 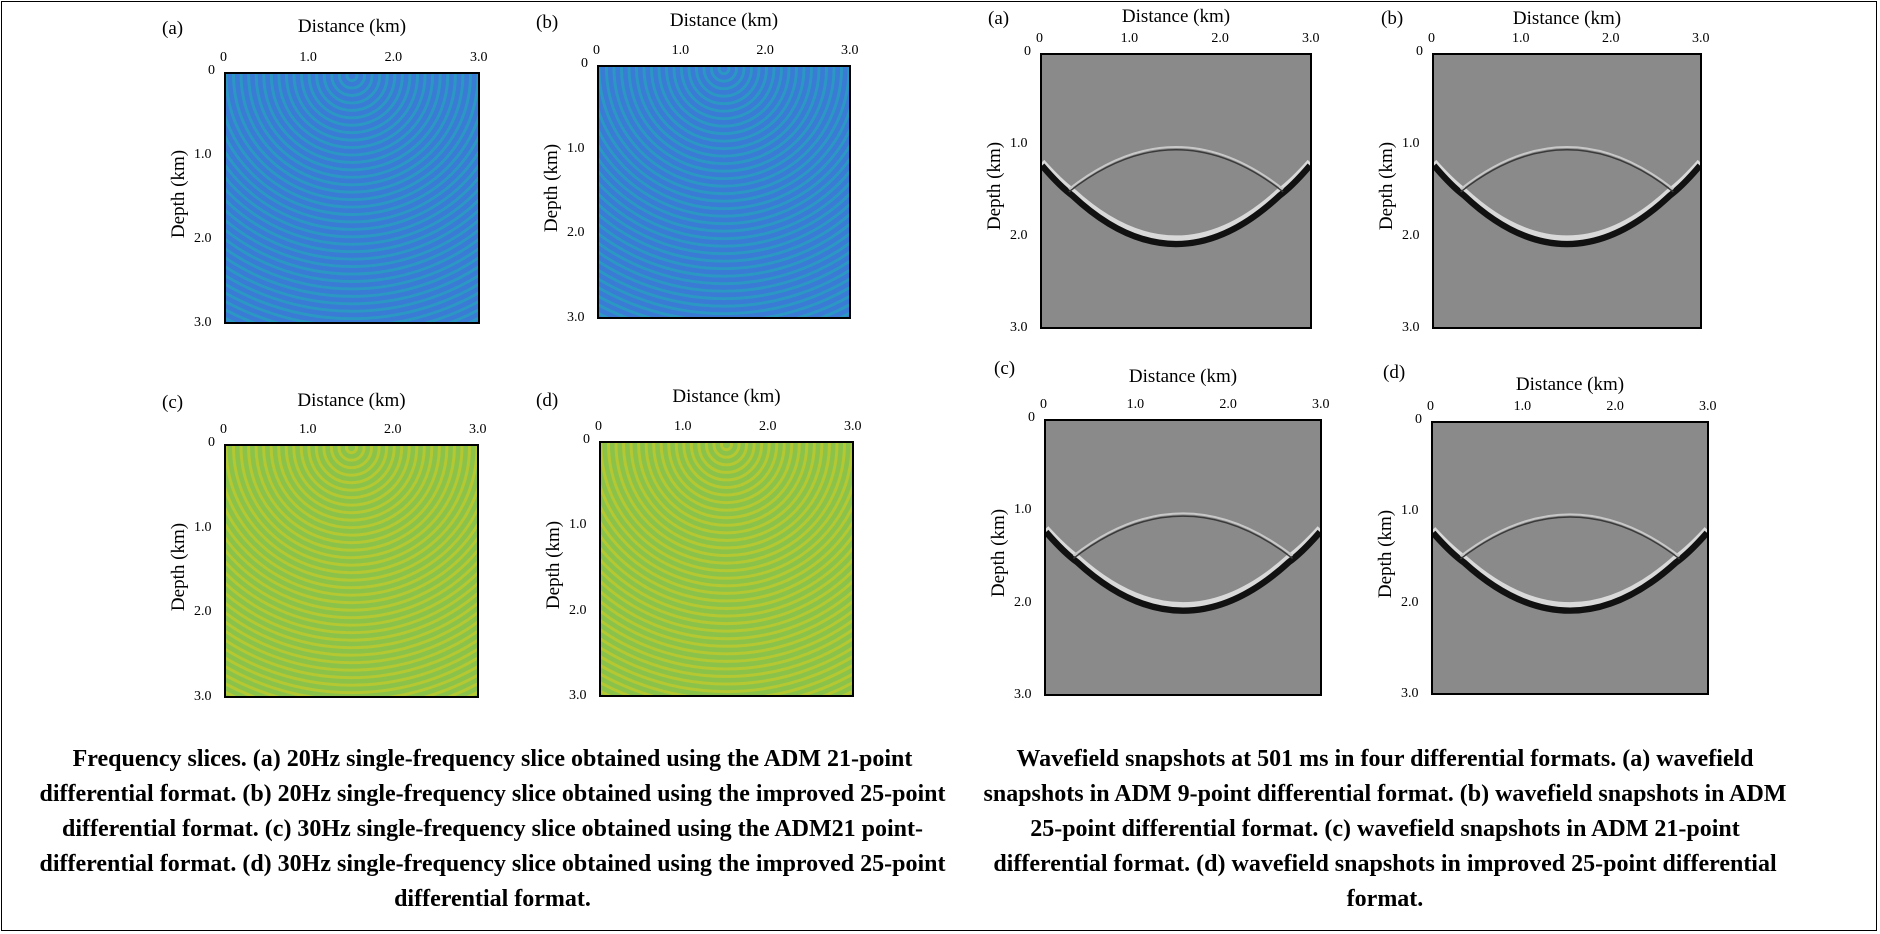 I want to click on left-panel-2-ytick: 0, so click(x=211, y=442).